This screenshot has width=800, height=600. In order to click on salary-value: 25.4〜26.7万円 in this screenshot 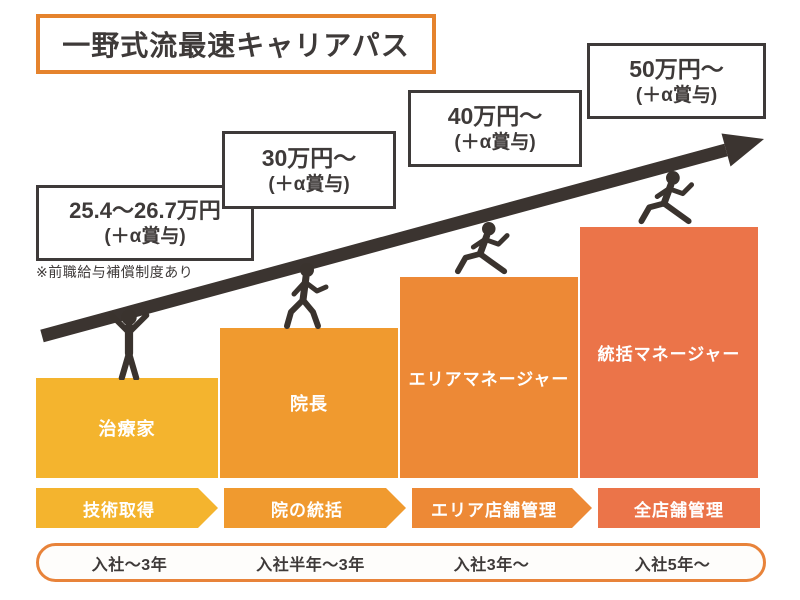, I will do `click(145, 211)`.